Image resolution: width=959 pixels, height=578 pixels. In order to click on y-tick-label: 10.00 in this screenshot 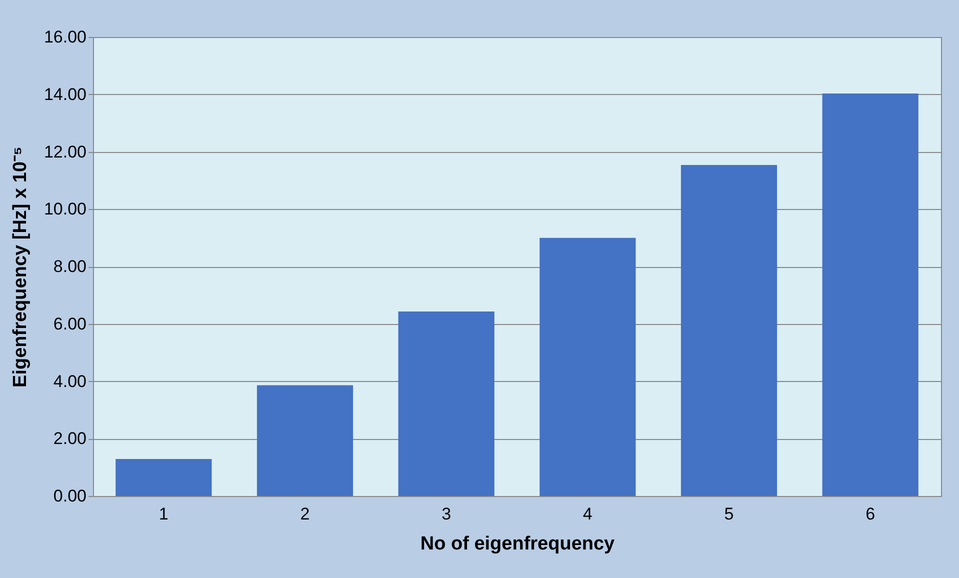, I will do `click(65, 209)`.